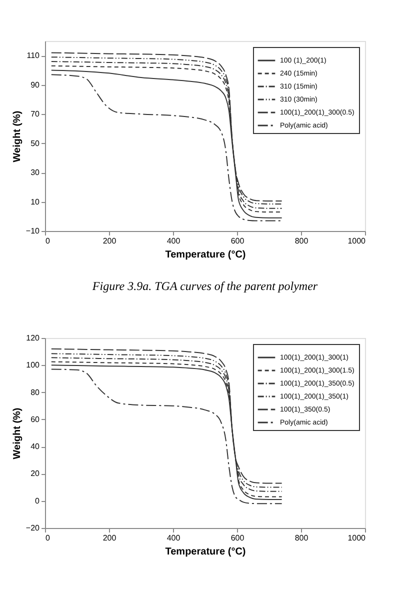 This screenshot has height=596, width=405. What do you see at coordinates (33, 338) in the screenshot?
I see `y-tick-label: 120` at bounding box center [33, 338].